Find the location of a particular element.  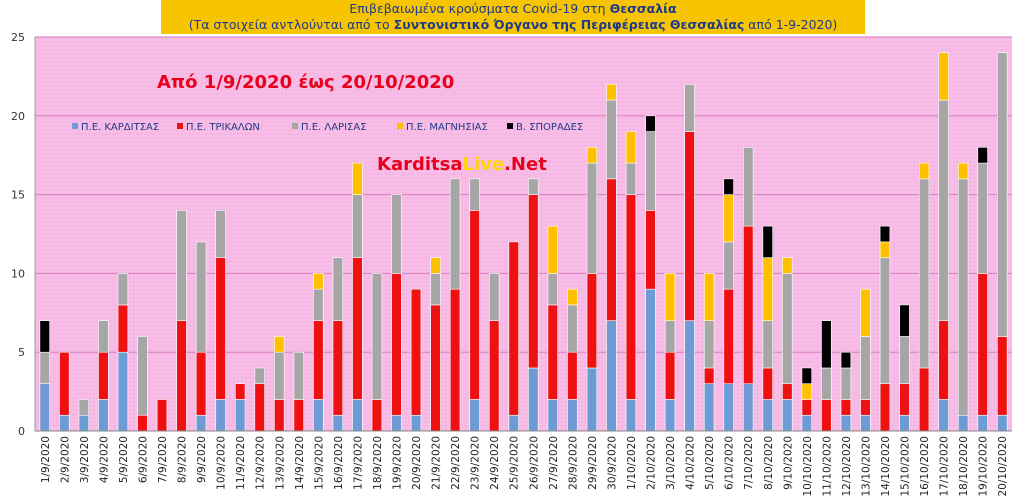

x-tick-label: 3/9/2020 is located at coordinates (85, 459).